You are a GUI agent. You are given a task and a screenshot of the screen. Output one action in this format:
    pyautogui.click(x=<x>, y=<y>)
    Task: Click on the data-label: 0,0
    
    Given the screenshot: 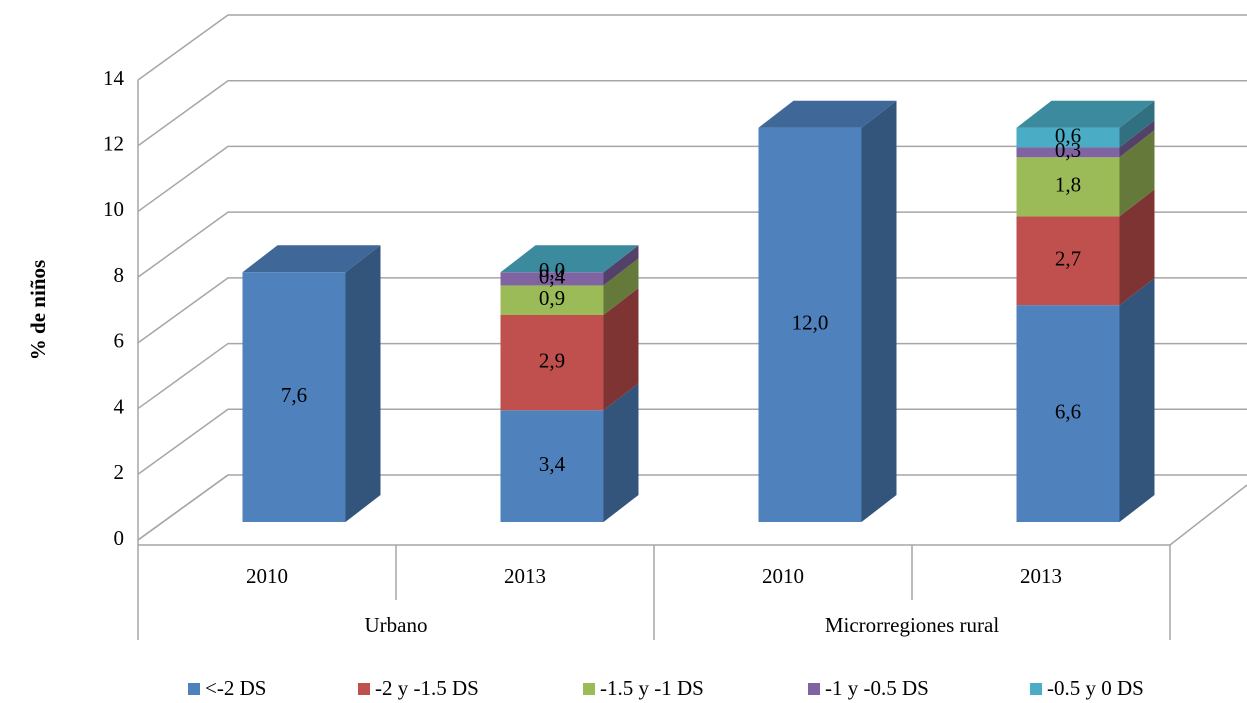 What is the action you would take?
    pyautogui.click(x=552, y=270)
    